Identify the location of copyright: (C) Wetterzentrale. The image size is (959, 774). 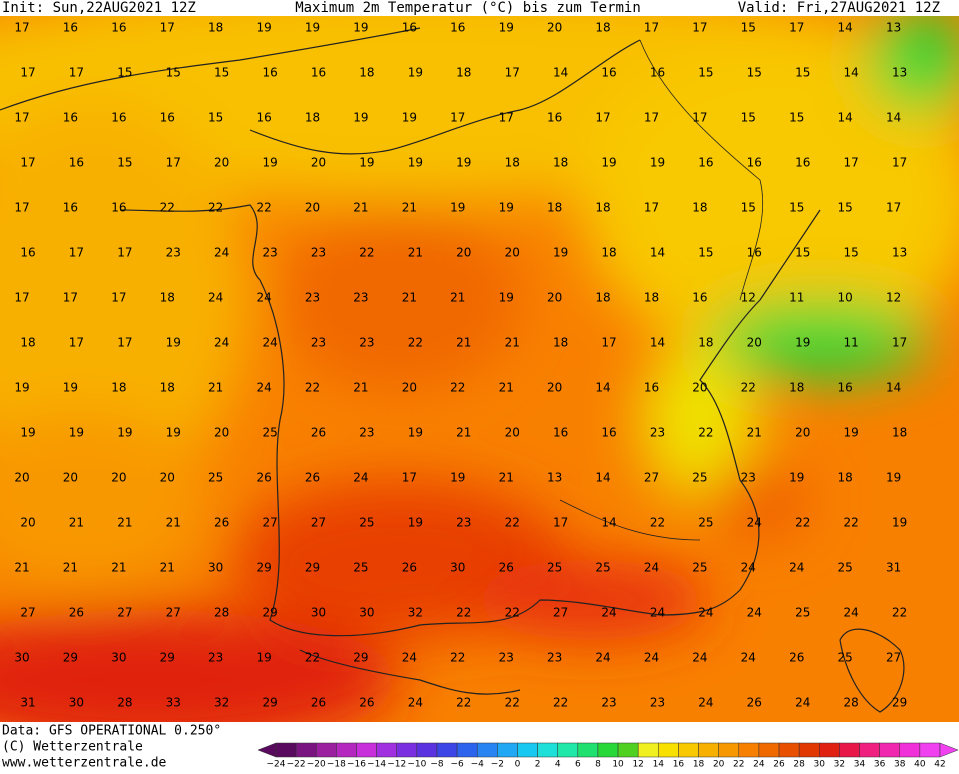
(72, 747).